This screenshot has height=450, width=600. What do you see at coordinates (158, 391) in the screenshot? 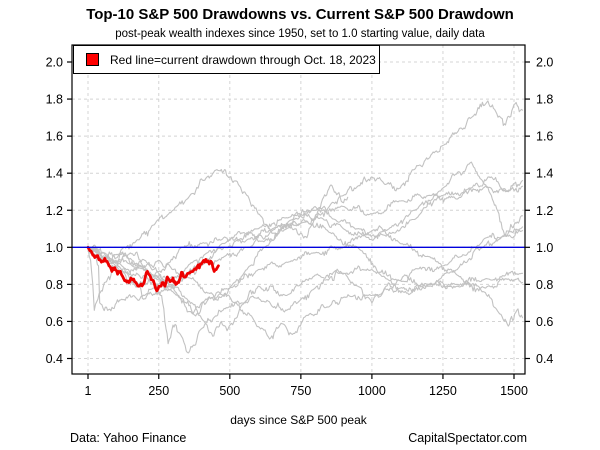
I see `x-tick-label: 250` at bounding box center [158, 391].